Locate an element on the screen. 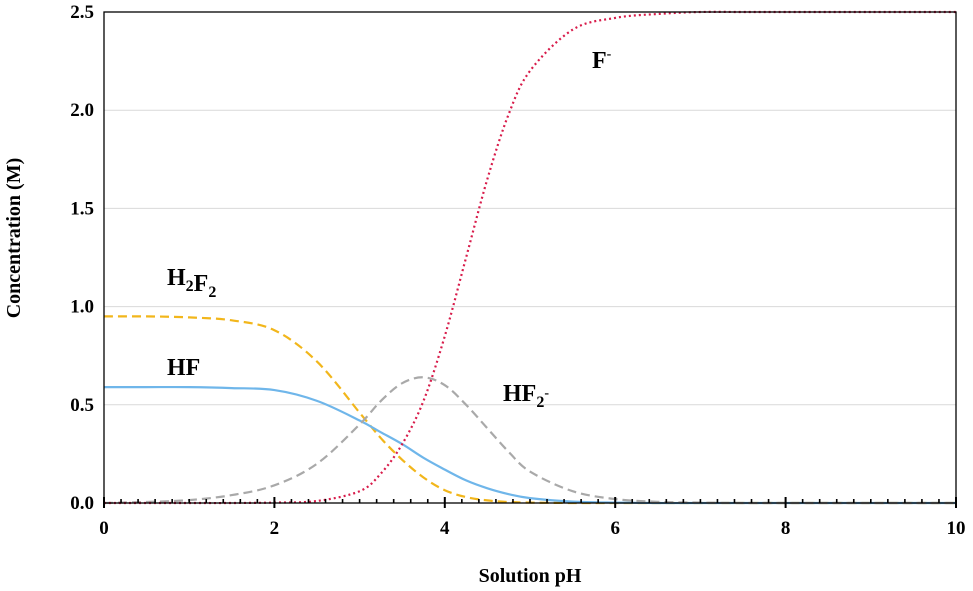  y-tick-label: 1.5 is located at coordinates (82, 208).